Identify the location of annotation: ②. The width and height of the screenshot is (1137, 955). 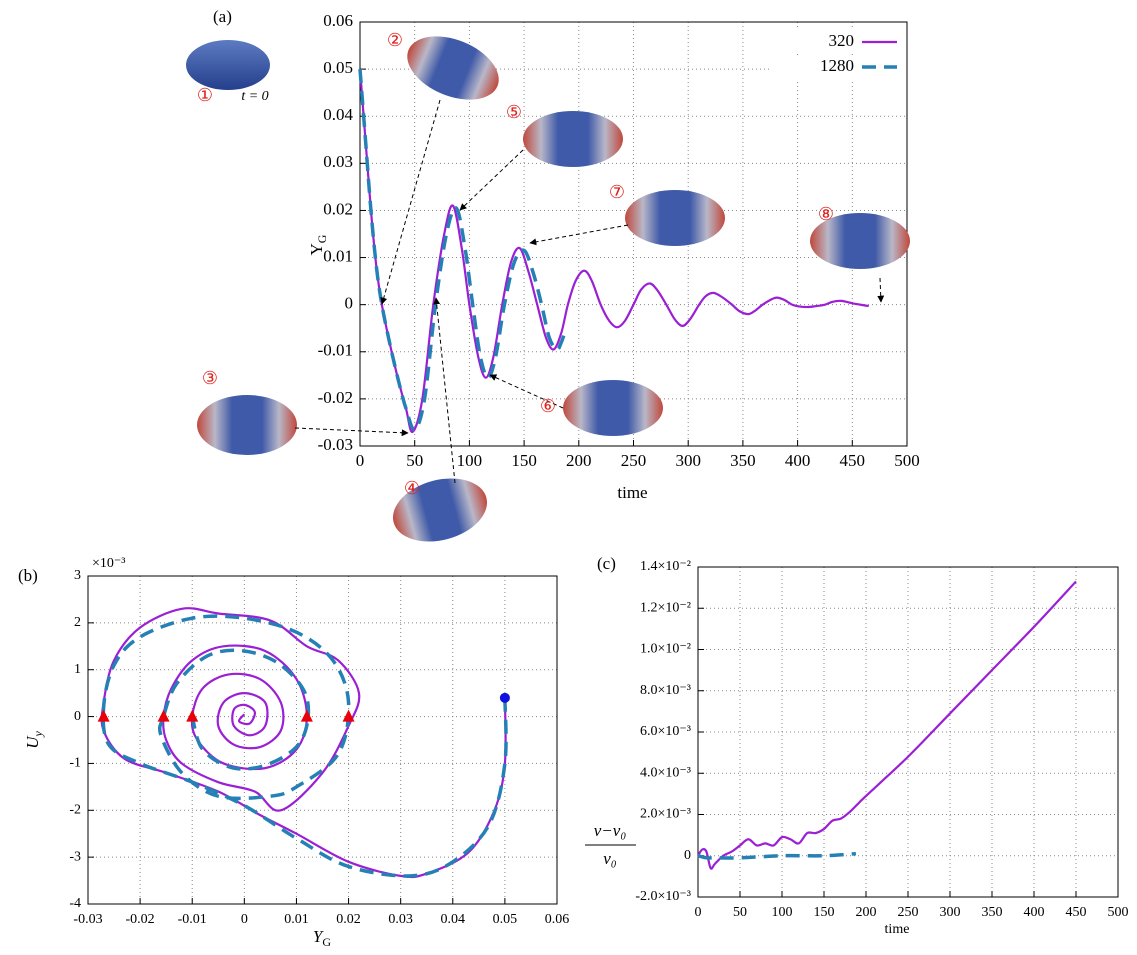
(395, 40).